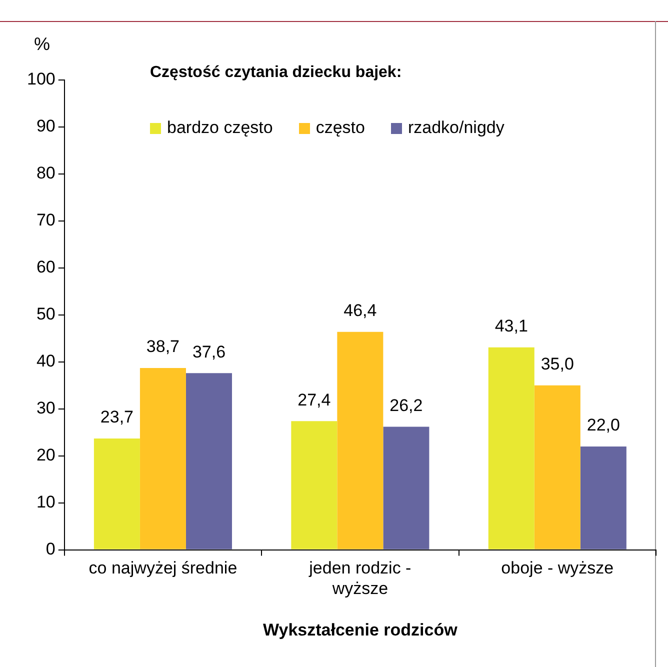 Image resolution: width=668 pixels, height=667 pixels. I want to click on legend-label: często, so click(340, 128).